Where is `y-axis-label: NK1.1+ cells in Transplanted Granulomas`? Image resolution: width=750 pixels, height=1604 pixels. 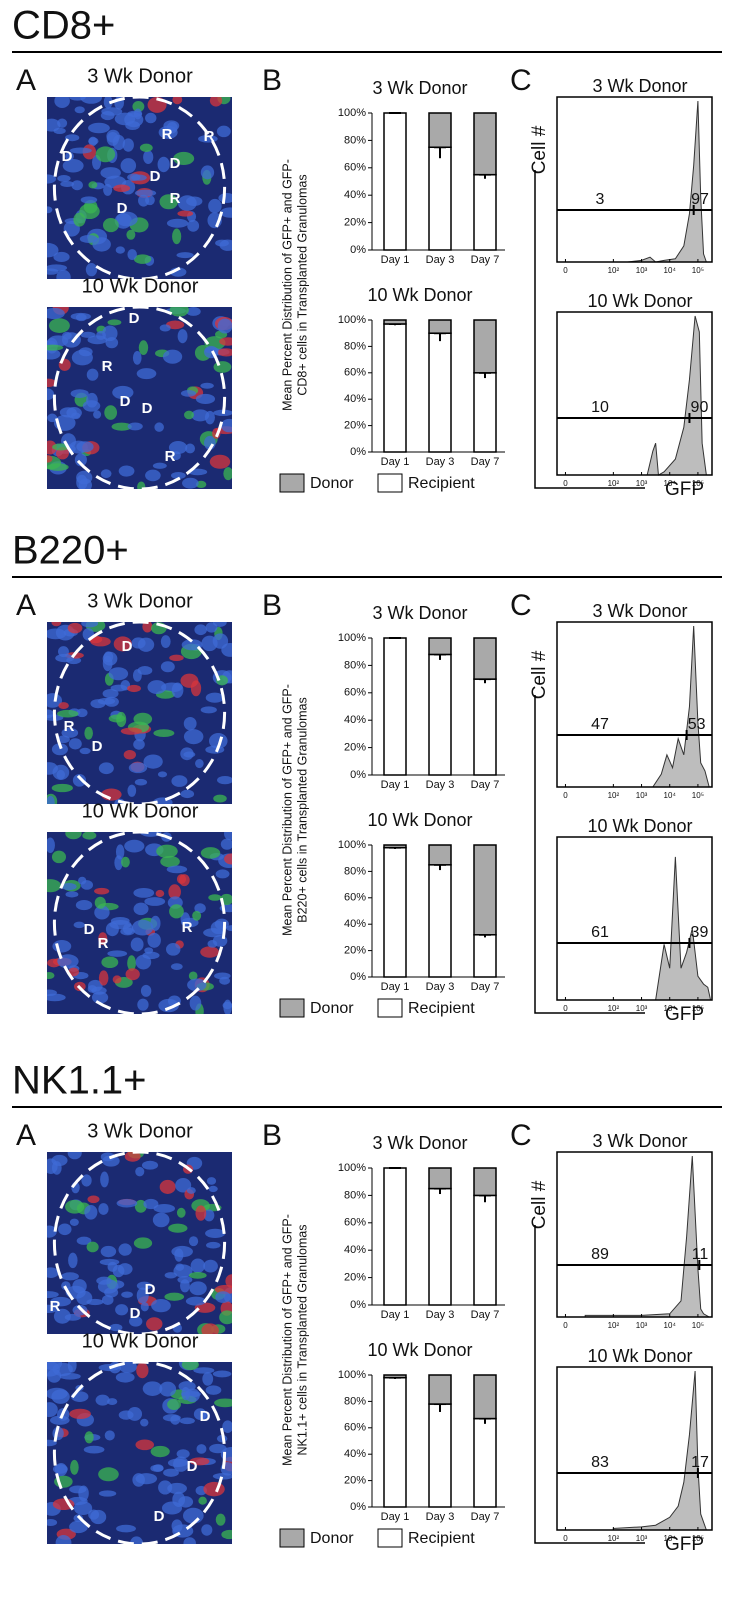 y-axis-label: NK1.1+ cells in Transplanted Granulomas is located at coordinates (302, 1339).